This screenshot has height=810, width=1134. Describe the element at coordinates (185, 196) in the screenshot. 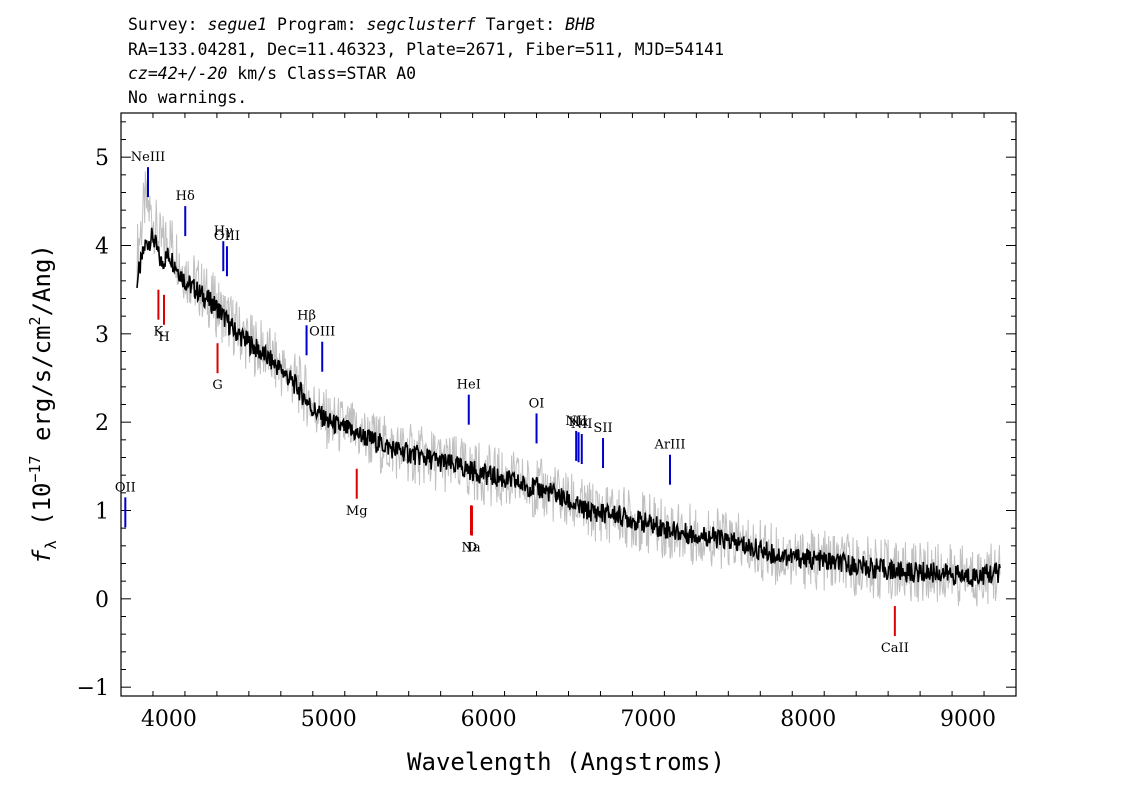

I see `emission-line-label: Hδ` at that location.